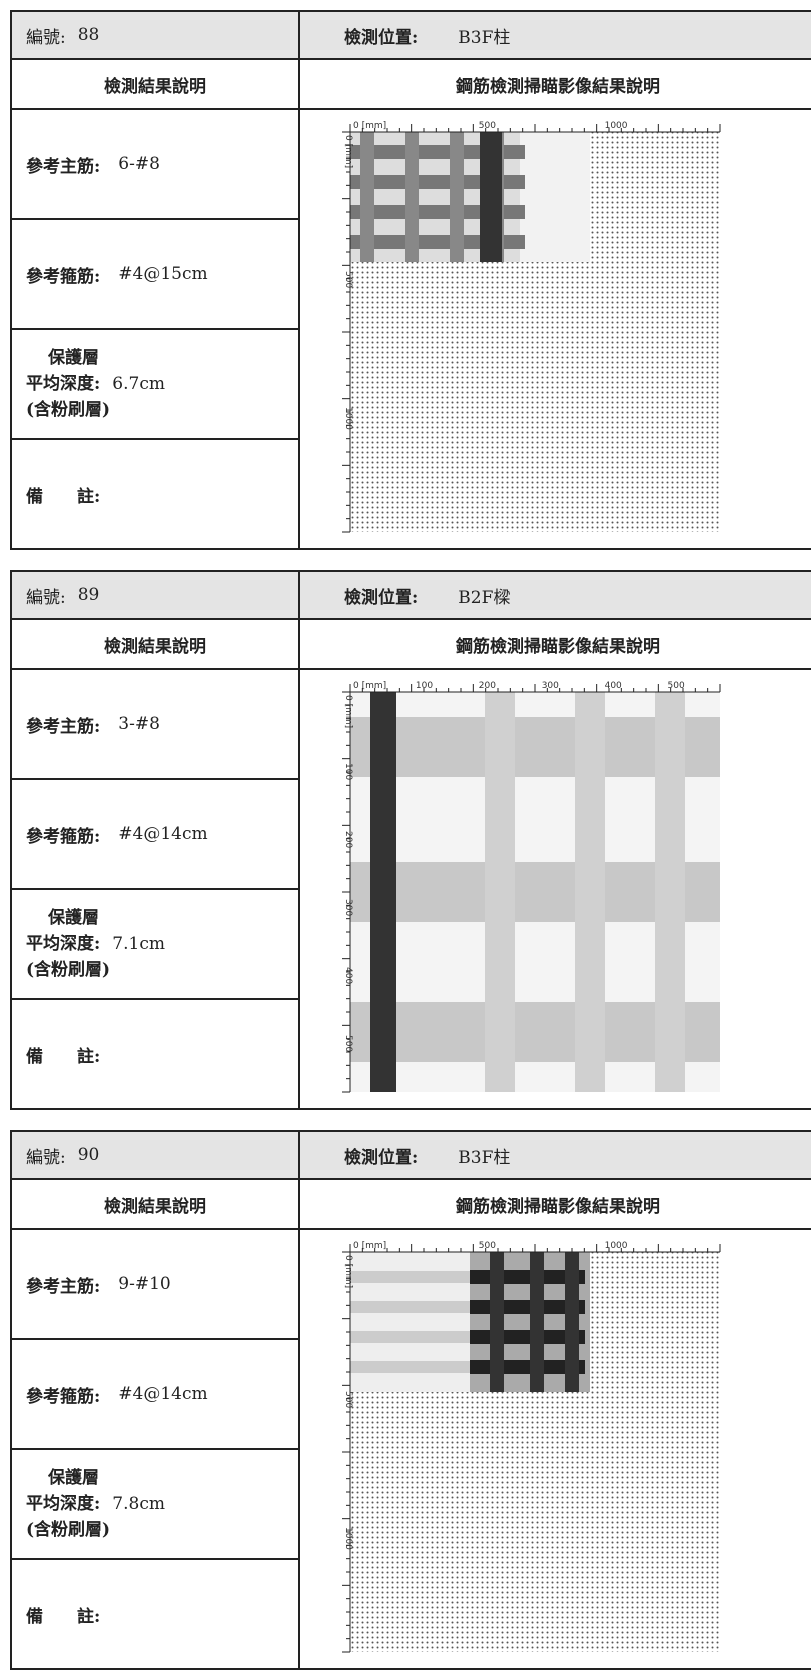 Image resolution: width=811 pixels, height=1670 pixels. What do you see at coordinates (348, 771) in the screenshot?
I see `scan-y-label: 100` at bounding box center [348, 771].